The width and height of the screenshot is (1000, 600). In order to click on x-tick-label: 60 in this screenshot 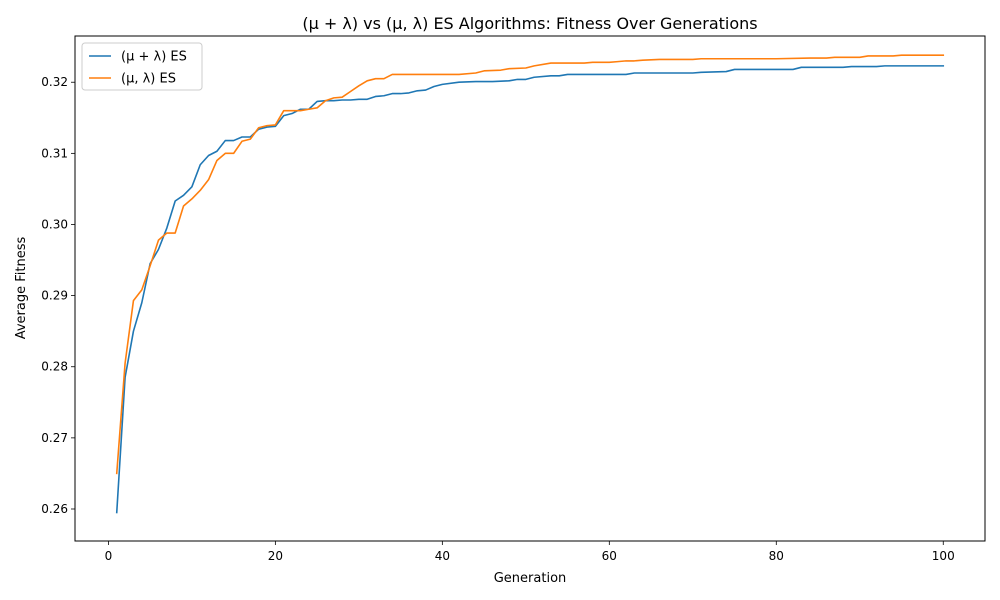, I will do `click(609, 556)`.